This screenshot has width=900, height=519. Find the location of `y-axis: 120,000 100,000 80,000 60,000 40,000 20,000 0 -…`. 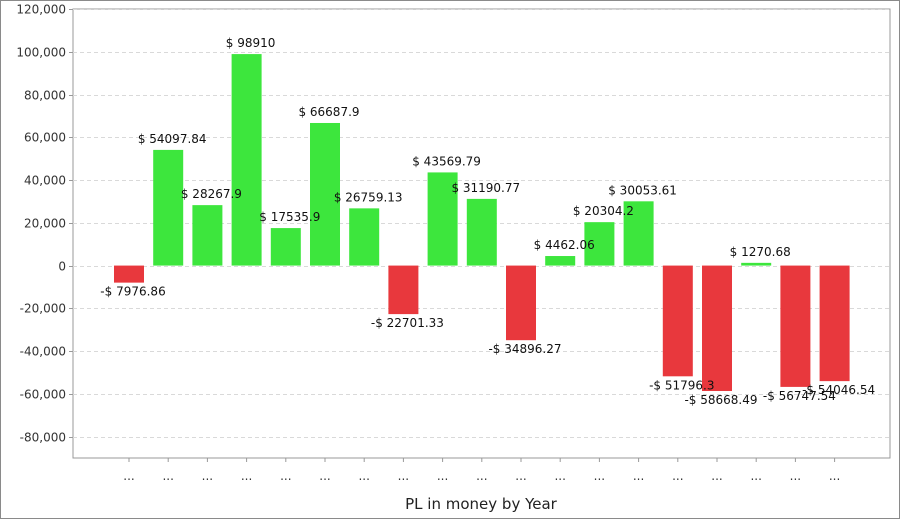

y-axis: 120,000 100,000 80,000 60,000 40,000 20,000 0 -… is located at coordinates (44, 224).